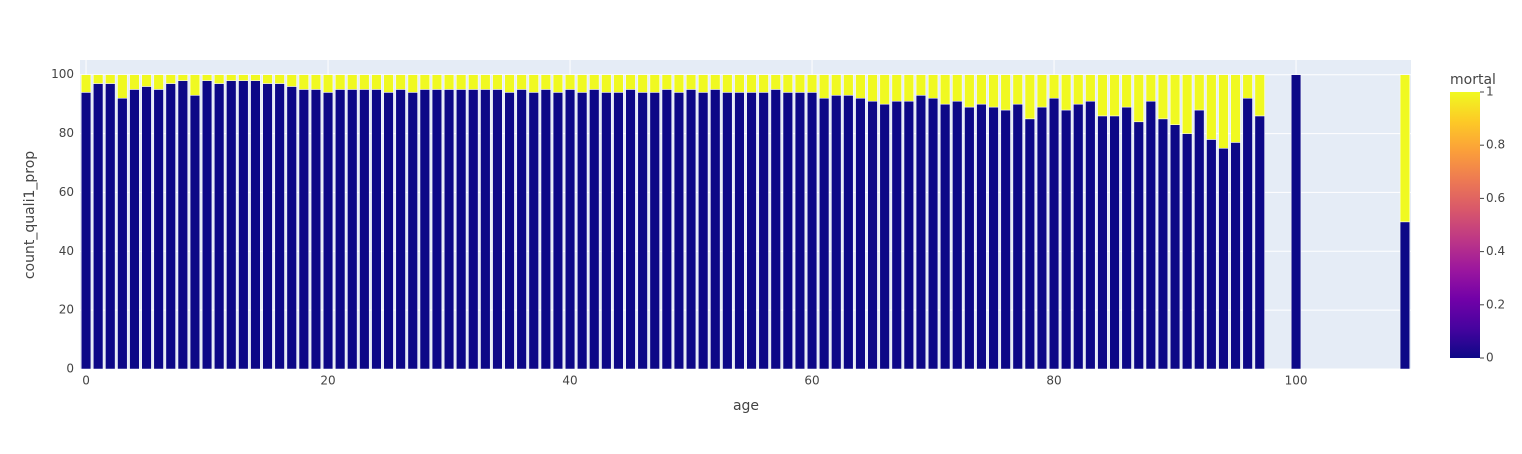 Image resolution: width=1522 pixels, height=454 pixels. I want to click on y-tick-label: 20, so click(66, 310).